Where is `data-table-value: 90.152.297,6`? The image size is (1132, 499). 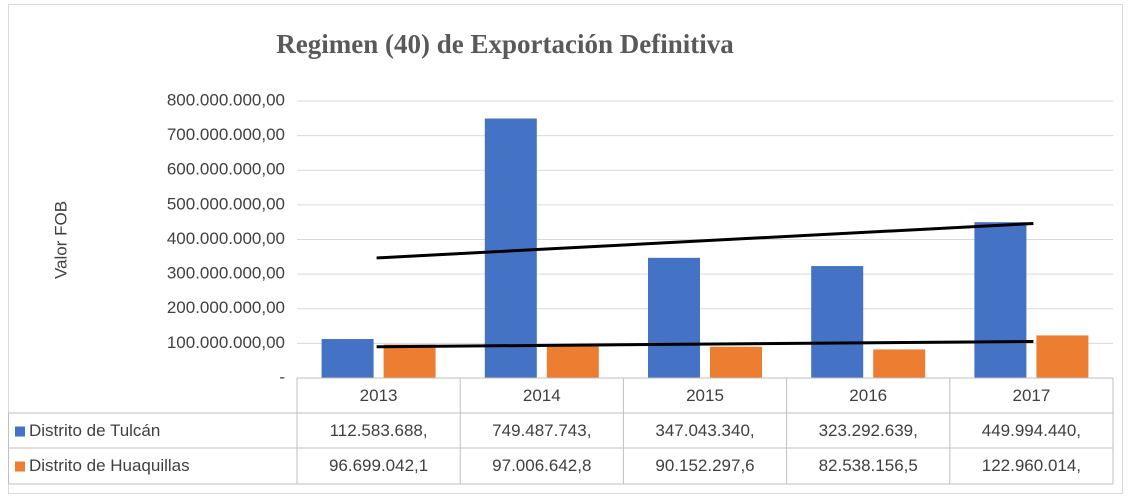 data-table-value: 90.152.297,6 is located at coordinates (704, 465).